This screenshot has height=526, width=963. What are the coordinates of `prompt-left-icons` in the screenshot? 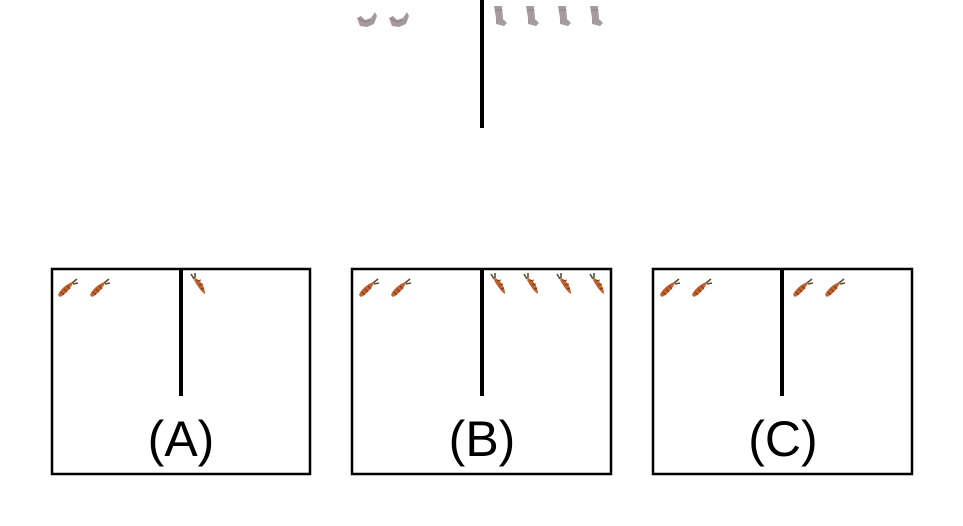 It's located at (383, 19).